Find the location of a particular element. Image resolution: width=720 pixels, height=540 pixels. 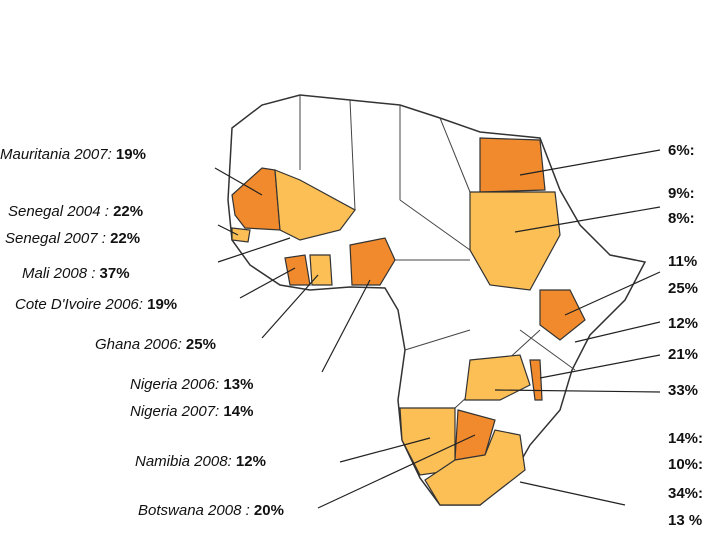

right-label: 12% is located at coordinates (683, 323).